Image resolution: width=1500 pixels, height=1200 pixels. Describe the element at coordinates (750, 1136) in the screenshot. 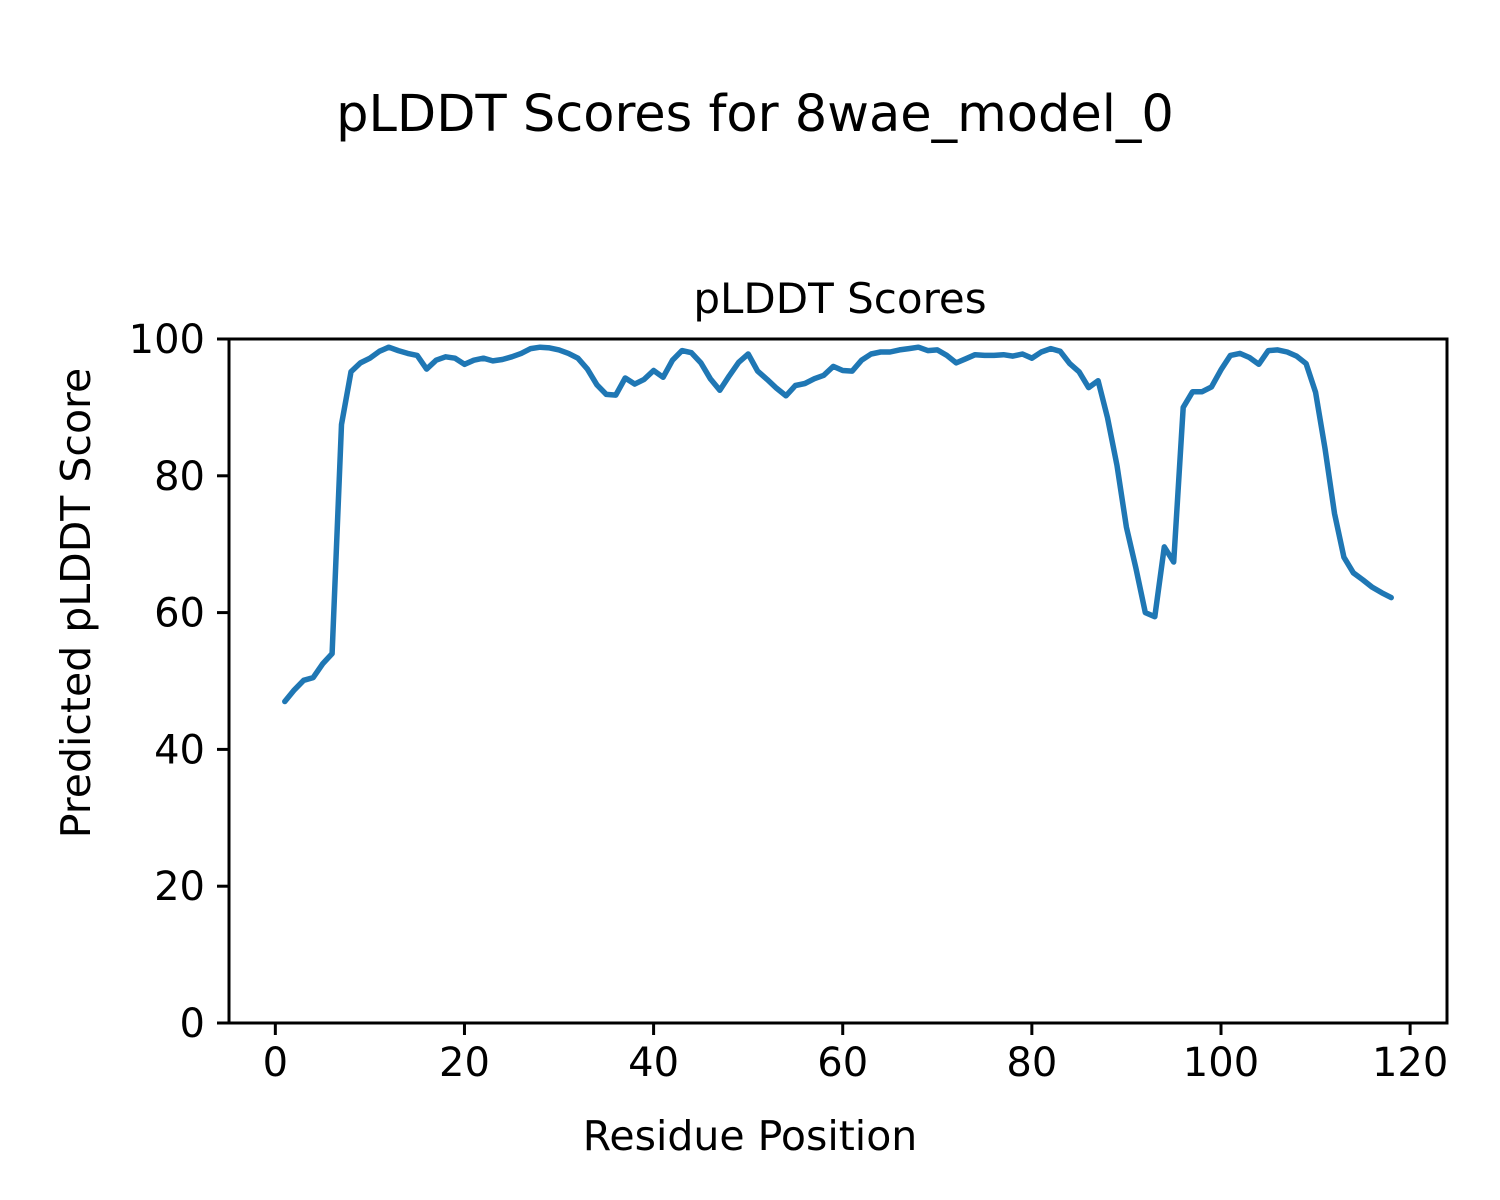

I see `x-axis-label: Residue Position` at that location.